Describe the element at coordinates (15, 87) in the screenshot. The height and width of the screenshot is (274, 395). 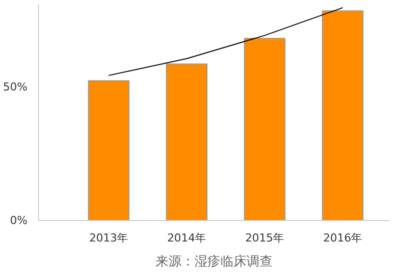
I see `y-tick-label: 50%` at that location.